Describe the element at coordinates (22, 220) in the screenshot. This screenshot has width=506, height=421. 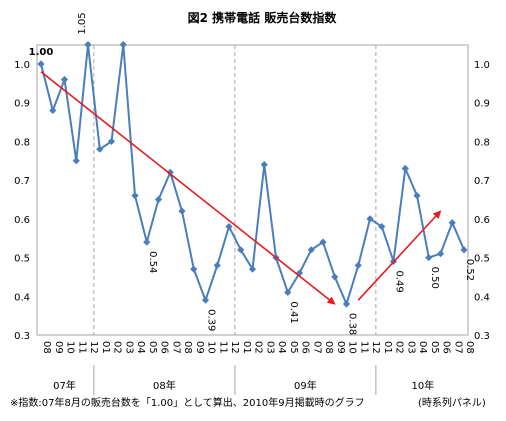
I see `y-tick-label-left: 0.6` at that location.